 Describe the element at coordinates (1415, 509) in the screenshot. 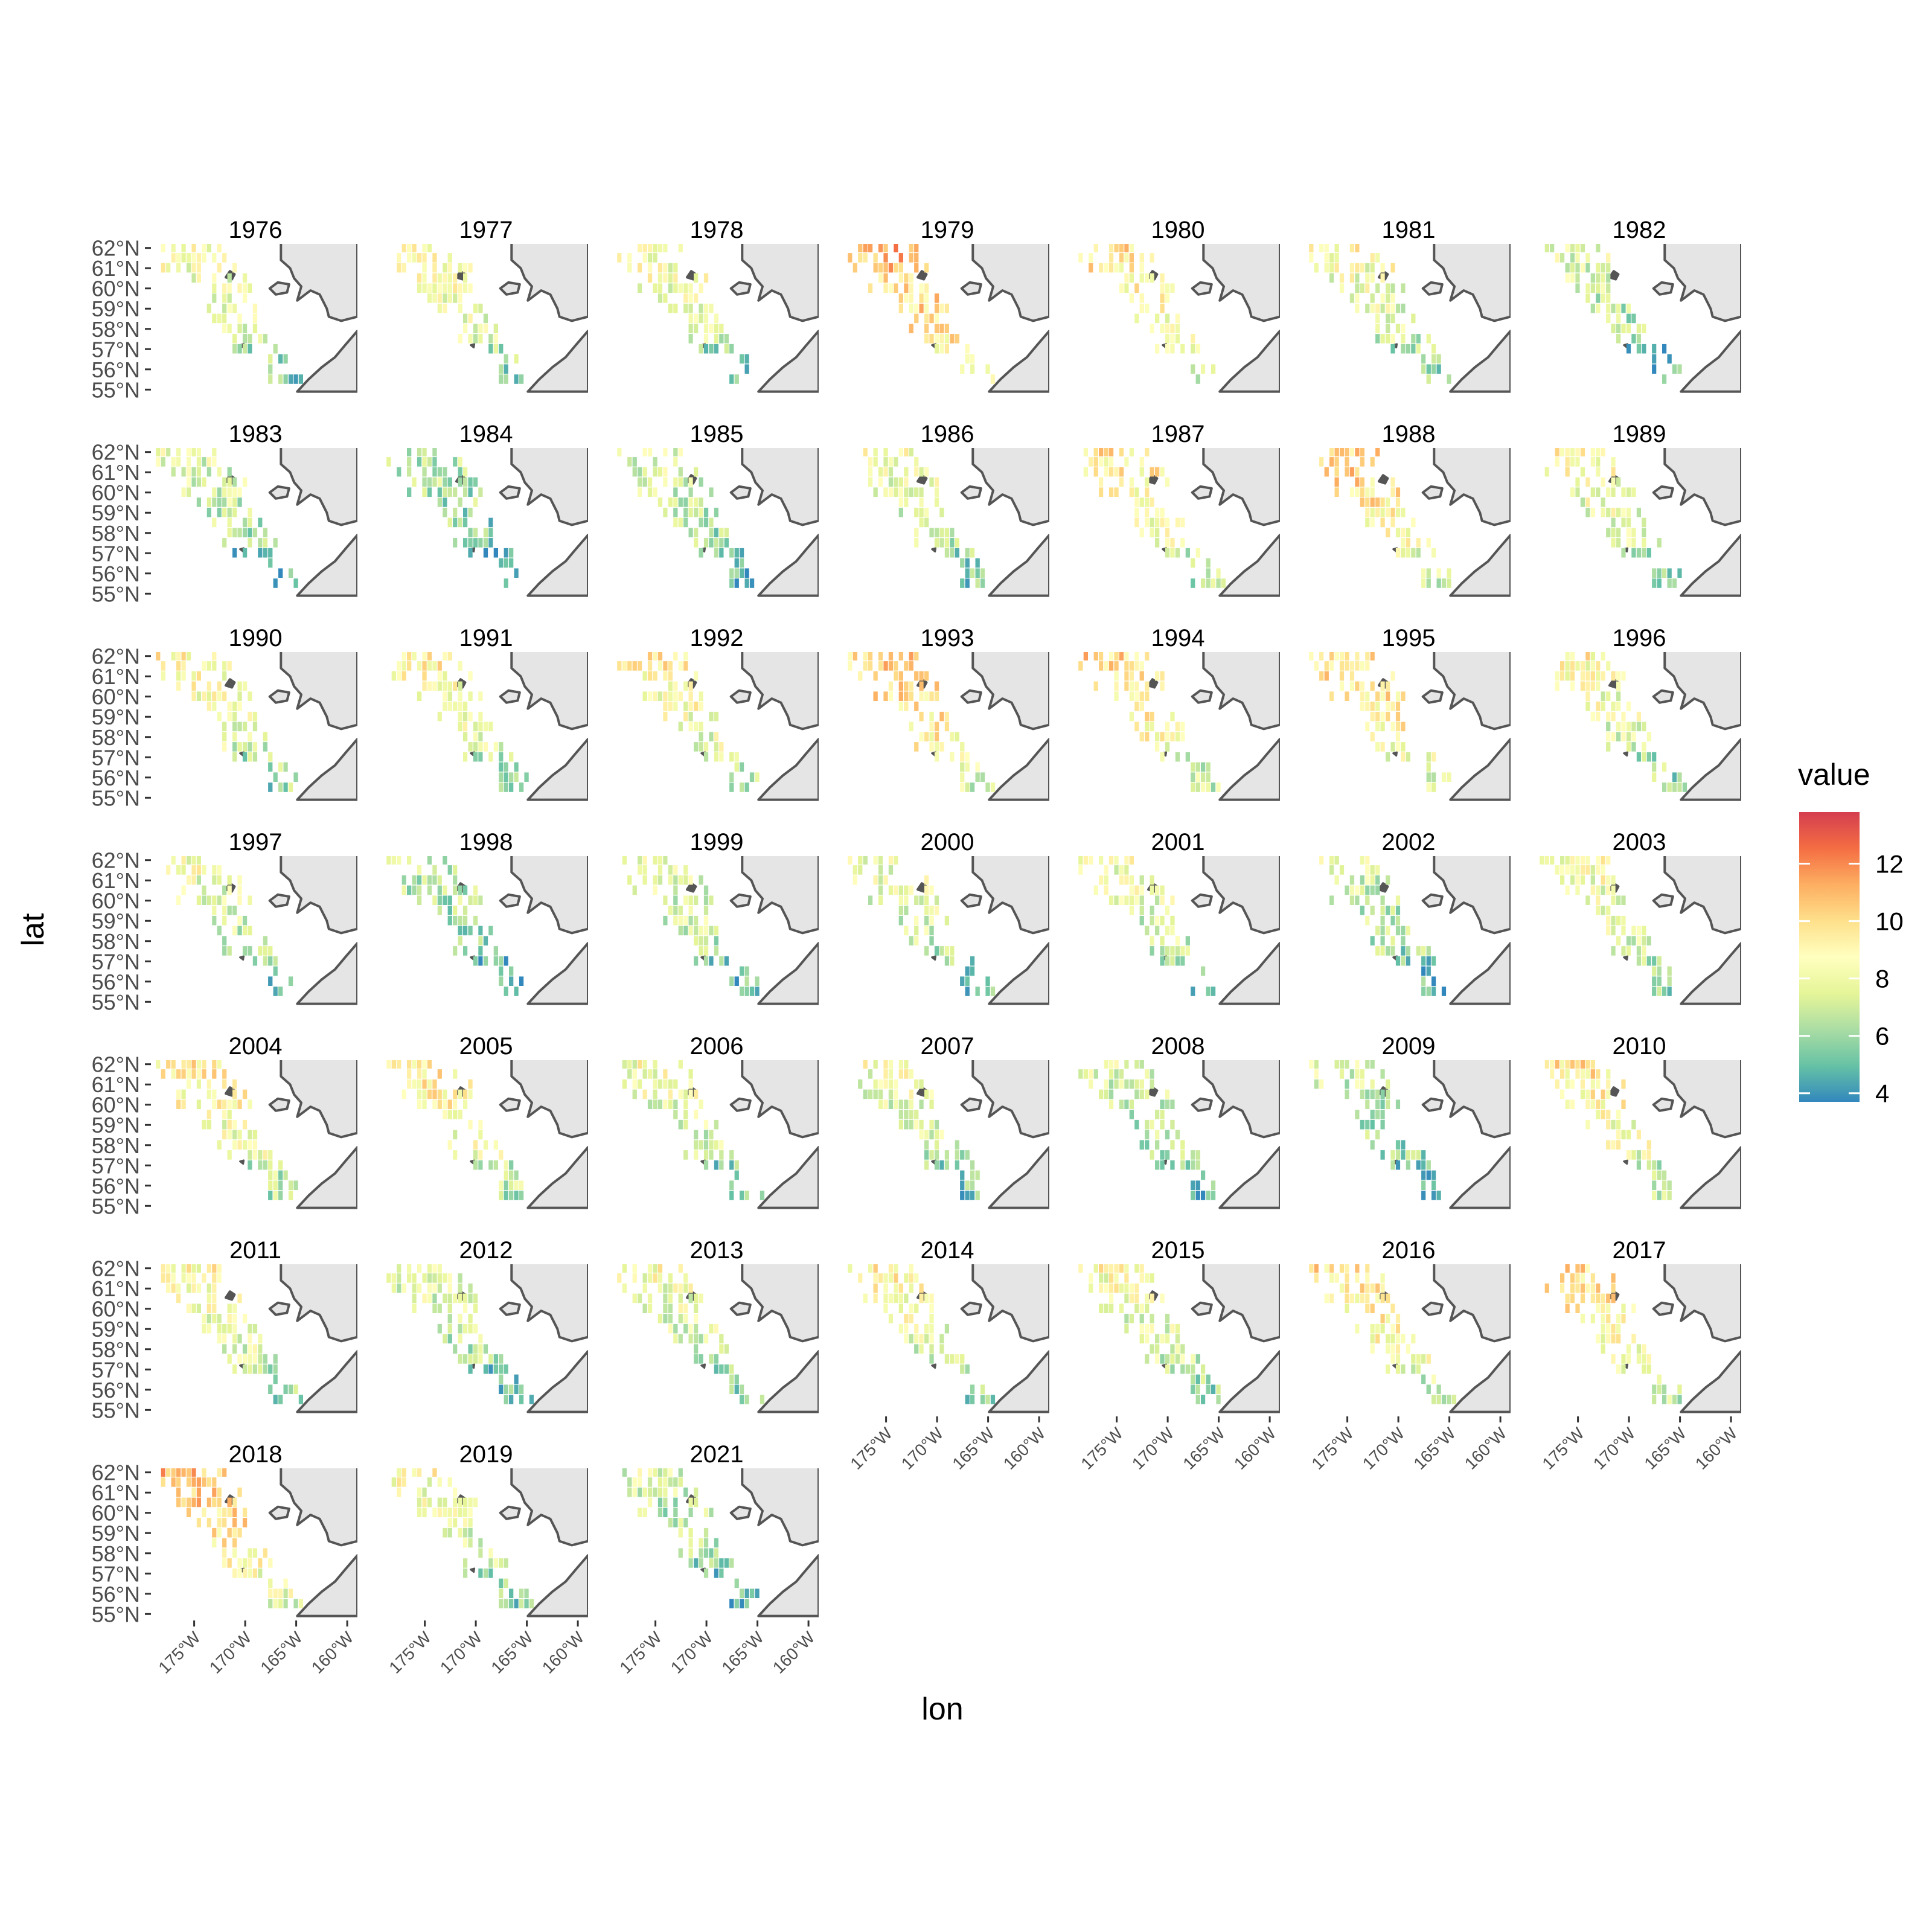

I see `facet-panel-1988: 1988` at that location.